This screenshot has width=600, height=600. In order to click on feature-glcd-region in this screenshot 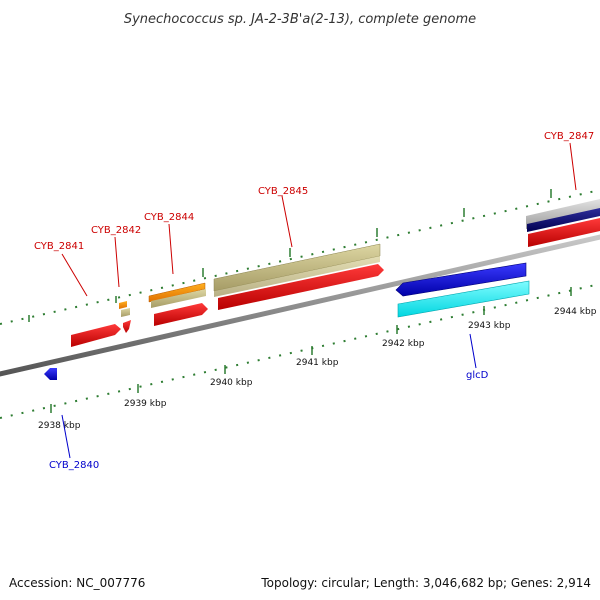, I will do `click(463, 299)`.